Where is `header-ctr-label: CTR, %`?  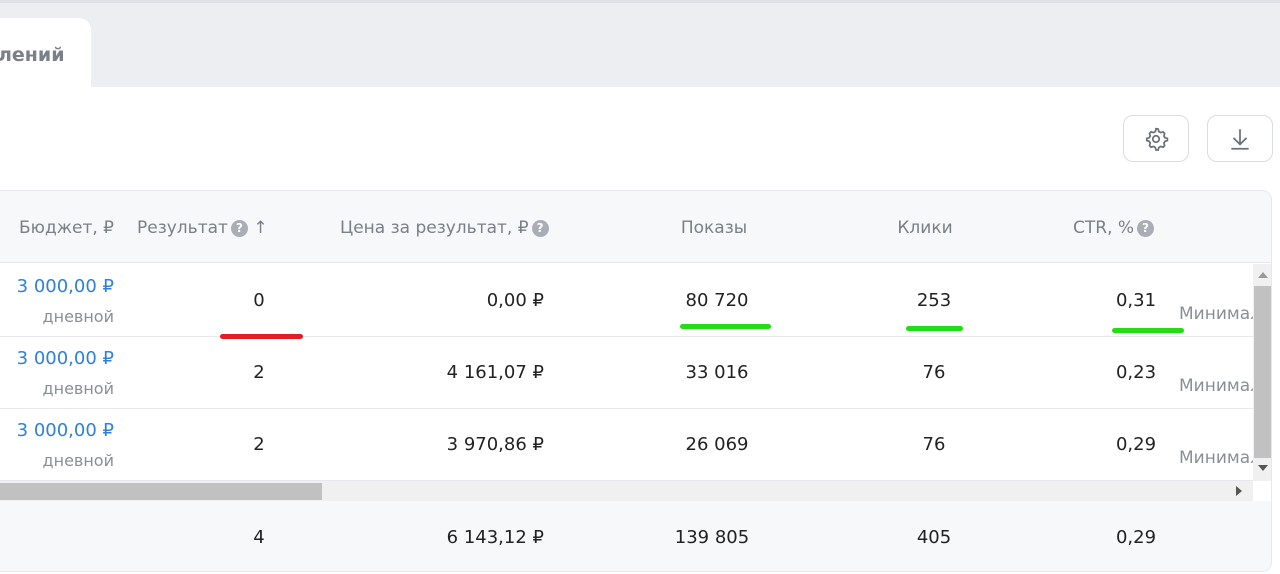 header-ctr-label: CTR, % is located at coordinates (1104, 228).